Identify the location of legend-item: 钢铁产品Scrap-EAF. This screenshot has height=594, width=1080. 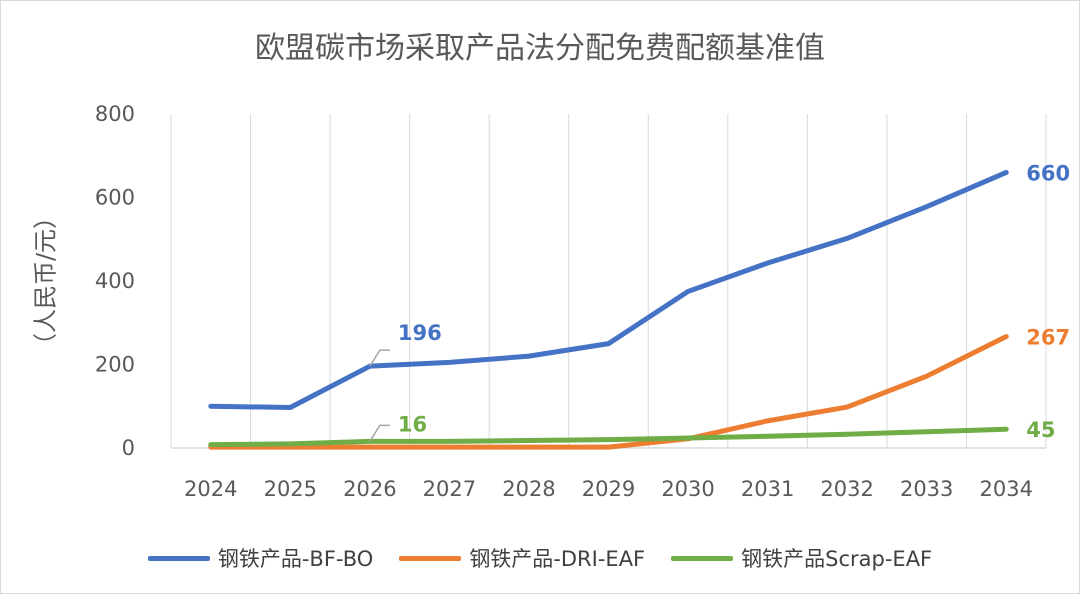
(801, 558).